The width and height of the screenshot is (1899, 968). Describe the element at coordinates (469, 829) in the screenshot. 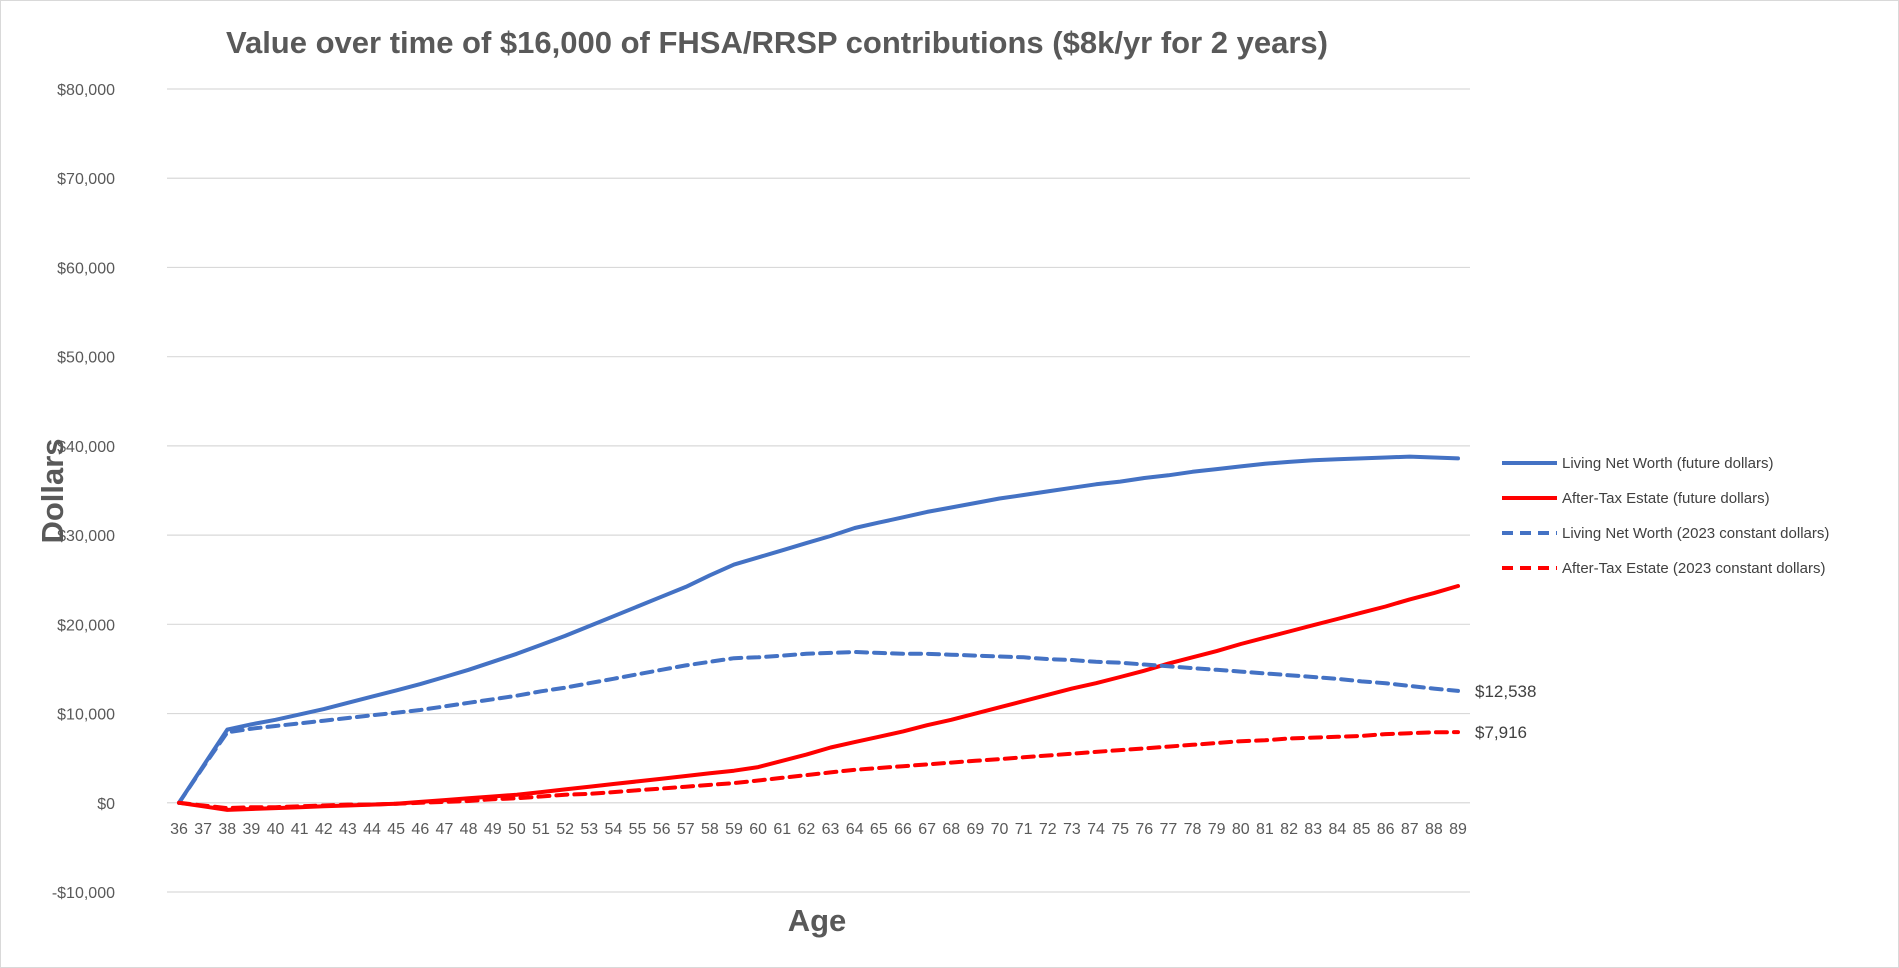

I see `x-tick-label: 48` at that location.